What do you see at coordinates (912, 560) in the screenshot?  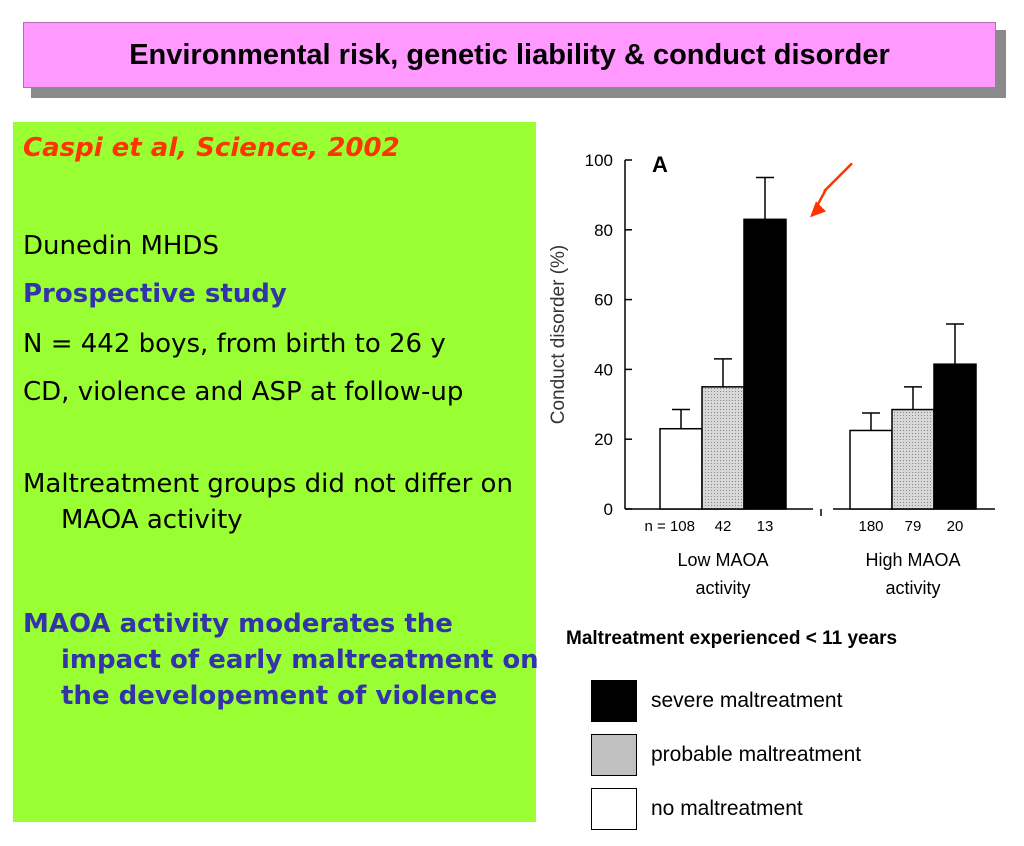 I see `group-label: High MAOA` at bounding box center [912, 560].